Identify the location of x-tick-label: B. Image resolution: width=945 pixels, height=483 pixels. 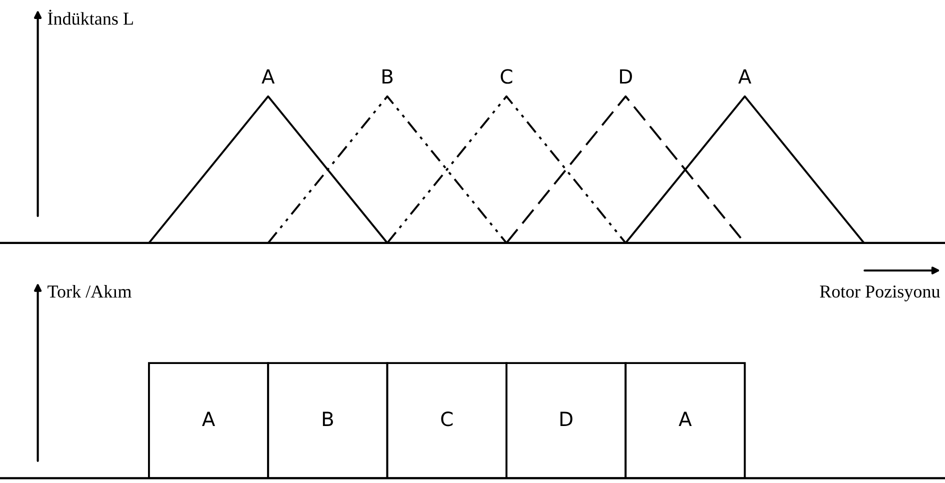
(328, 419).